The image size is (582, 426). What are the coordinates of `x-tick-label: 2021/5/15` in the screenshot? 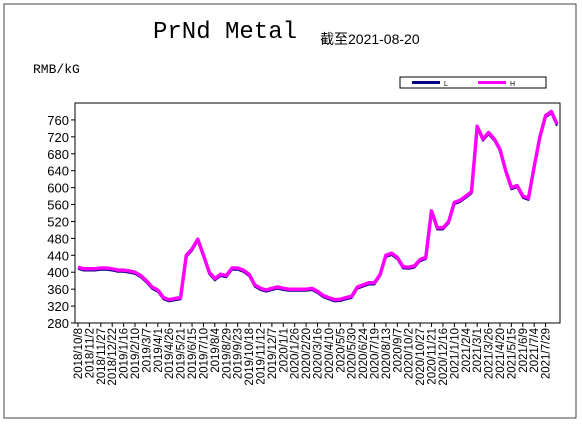 It's located at (512, 353).